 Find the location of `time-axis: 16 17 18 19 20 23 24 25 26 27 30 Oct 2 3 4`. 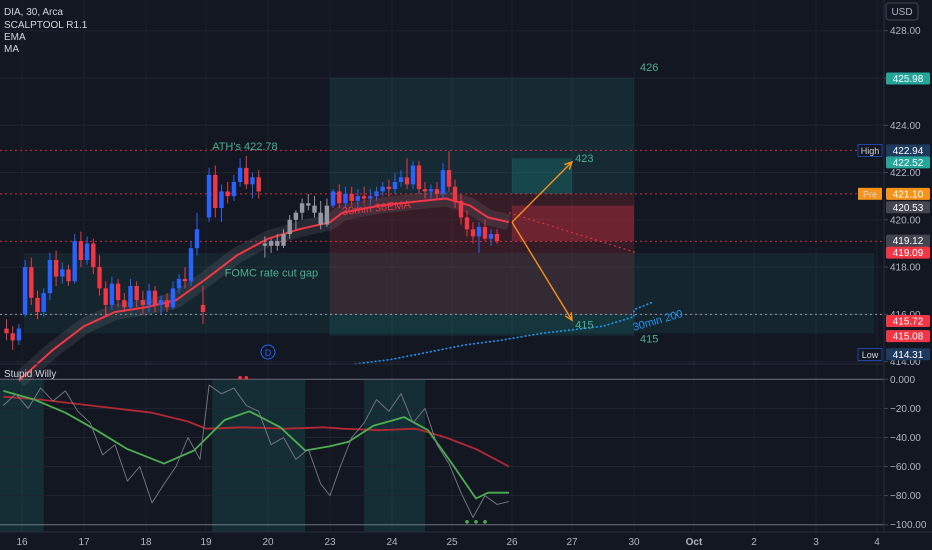

time-axis: 16 17 18 19 20 23 24 25 26 27 30 Oct 2 3 4 is located at coordinates (448, 542).